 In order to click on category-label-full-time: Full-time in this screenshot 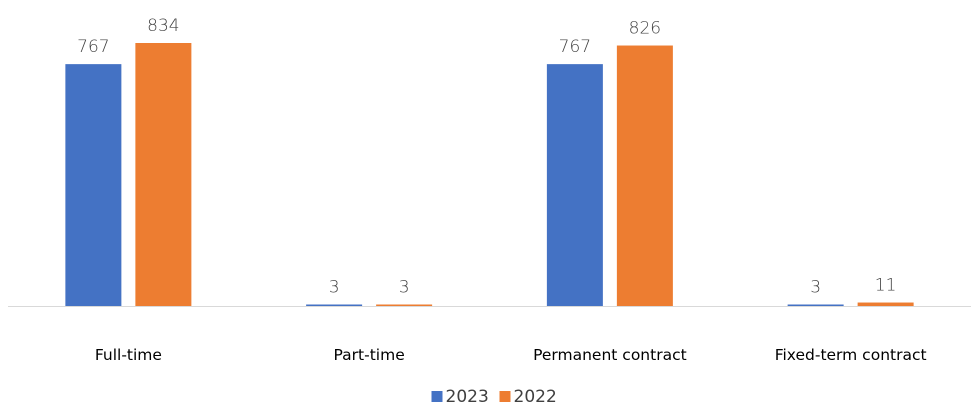, I will do `click(128, 355)`.